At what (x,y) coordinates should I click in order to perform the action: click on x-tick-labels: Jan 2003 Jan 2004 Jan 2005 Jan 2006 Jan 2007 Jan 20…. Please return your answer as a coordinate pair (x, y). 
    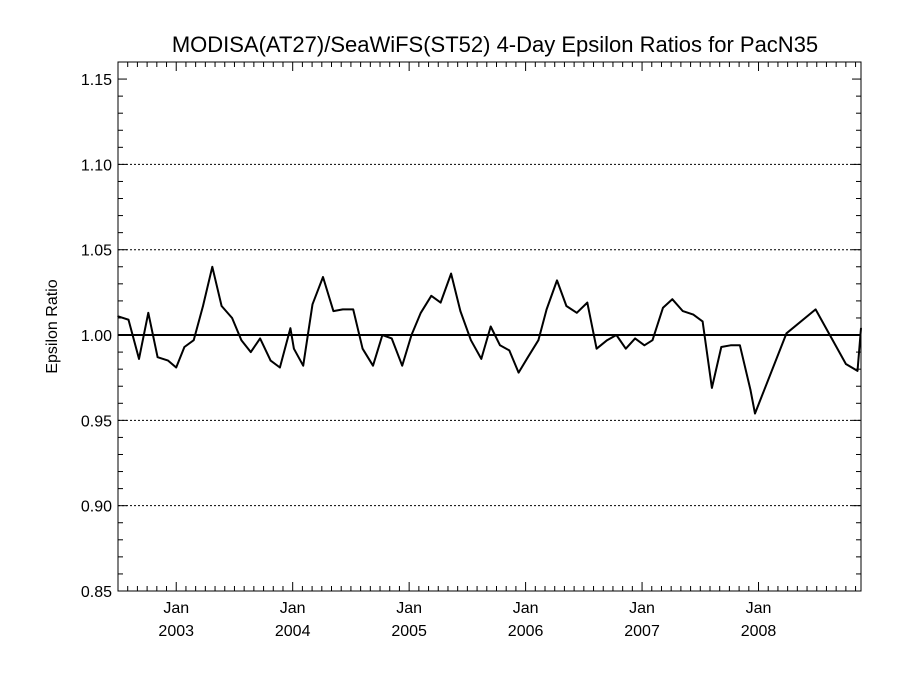
    Looking at the image, I should click on (467, 620).